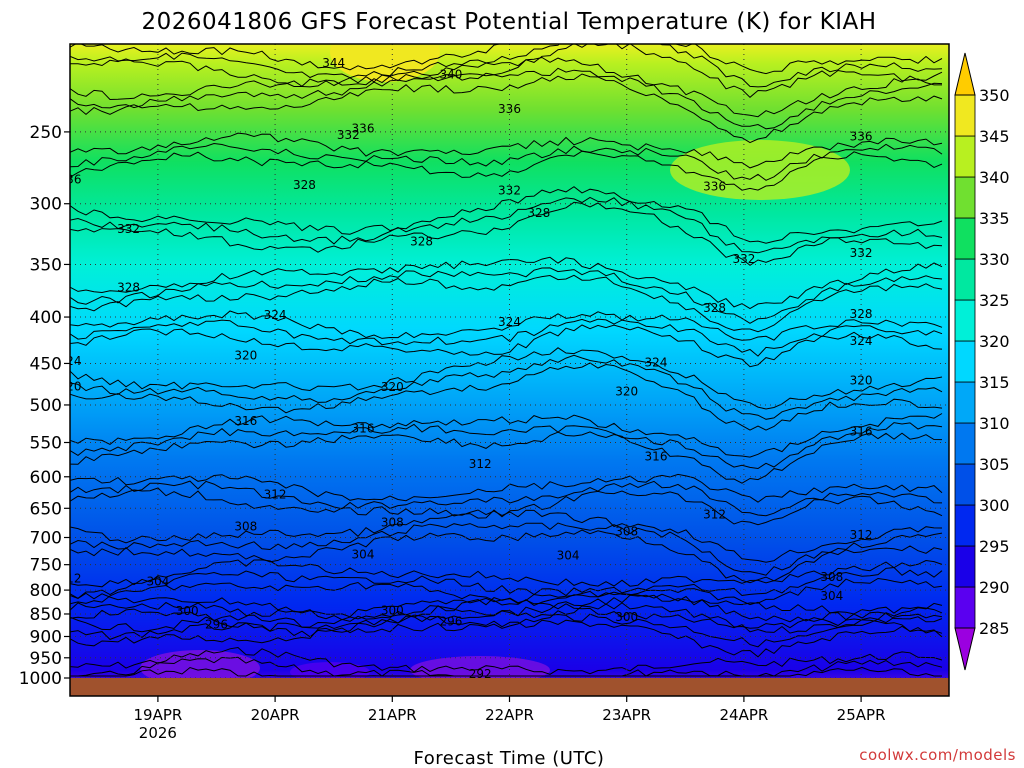  I want to click on colorbar-tick-label: 320, so click(994, 341).